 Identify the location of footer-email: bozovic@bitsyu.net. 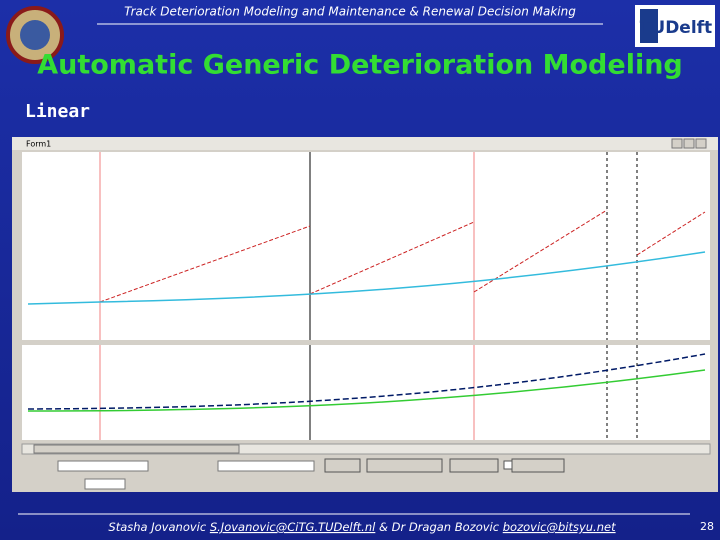
(559, 527).